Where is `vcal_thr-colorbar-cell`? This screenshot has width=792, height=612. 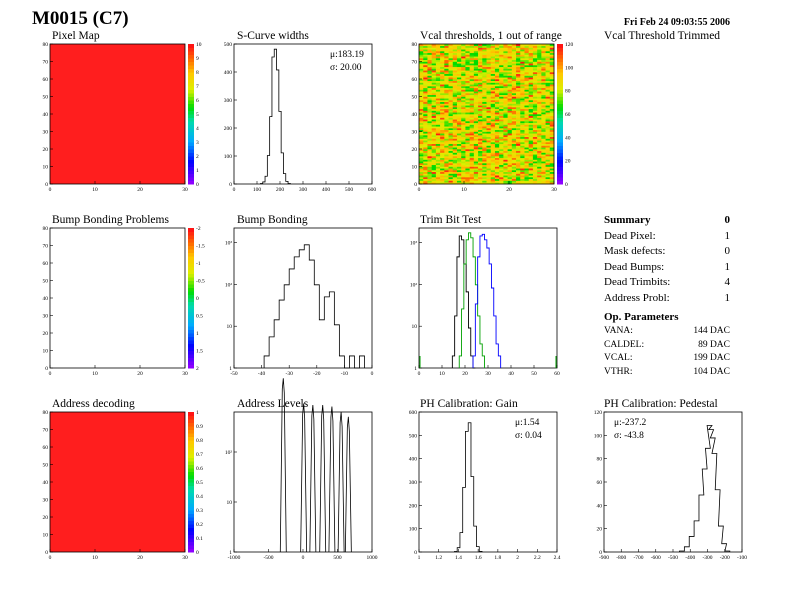
vcal_thr-colorbar-cell is located at coordinates (560, 56).